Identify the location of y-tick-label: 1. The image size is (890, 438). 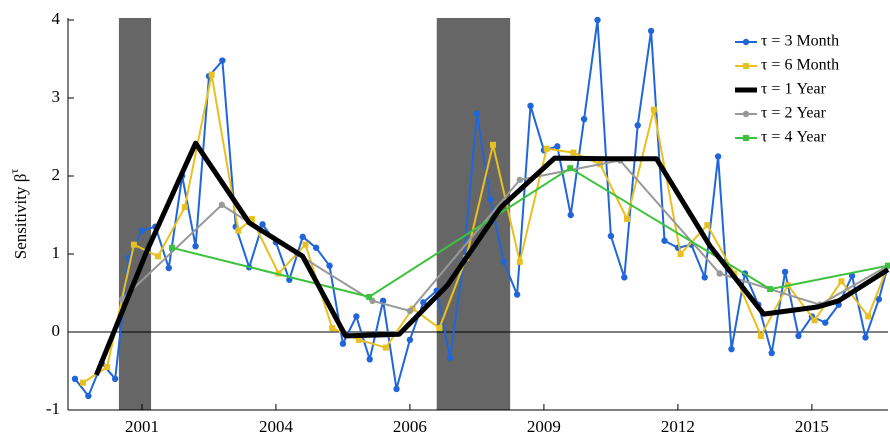
(56, 252).